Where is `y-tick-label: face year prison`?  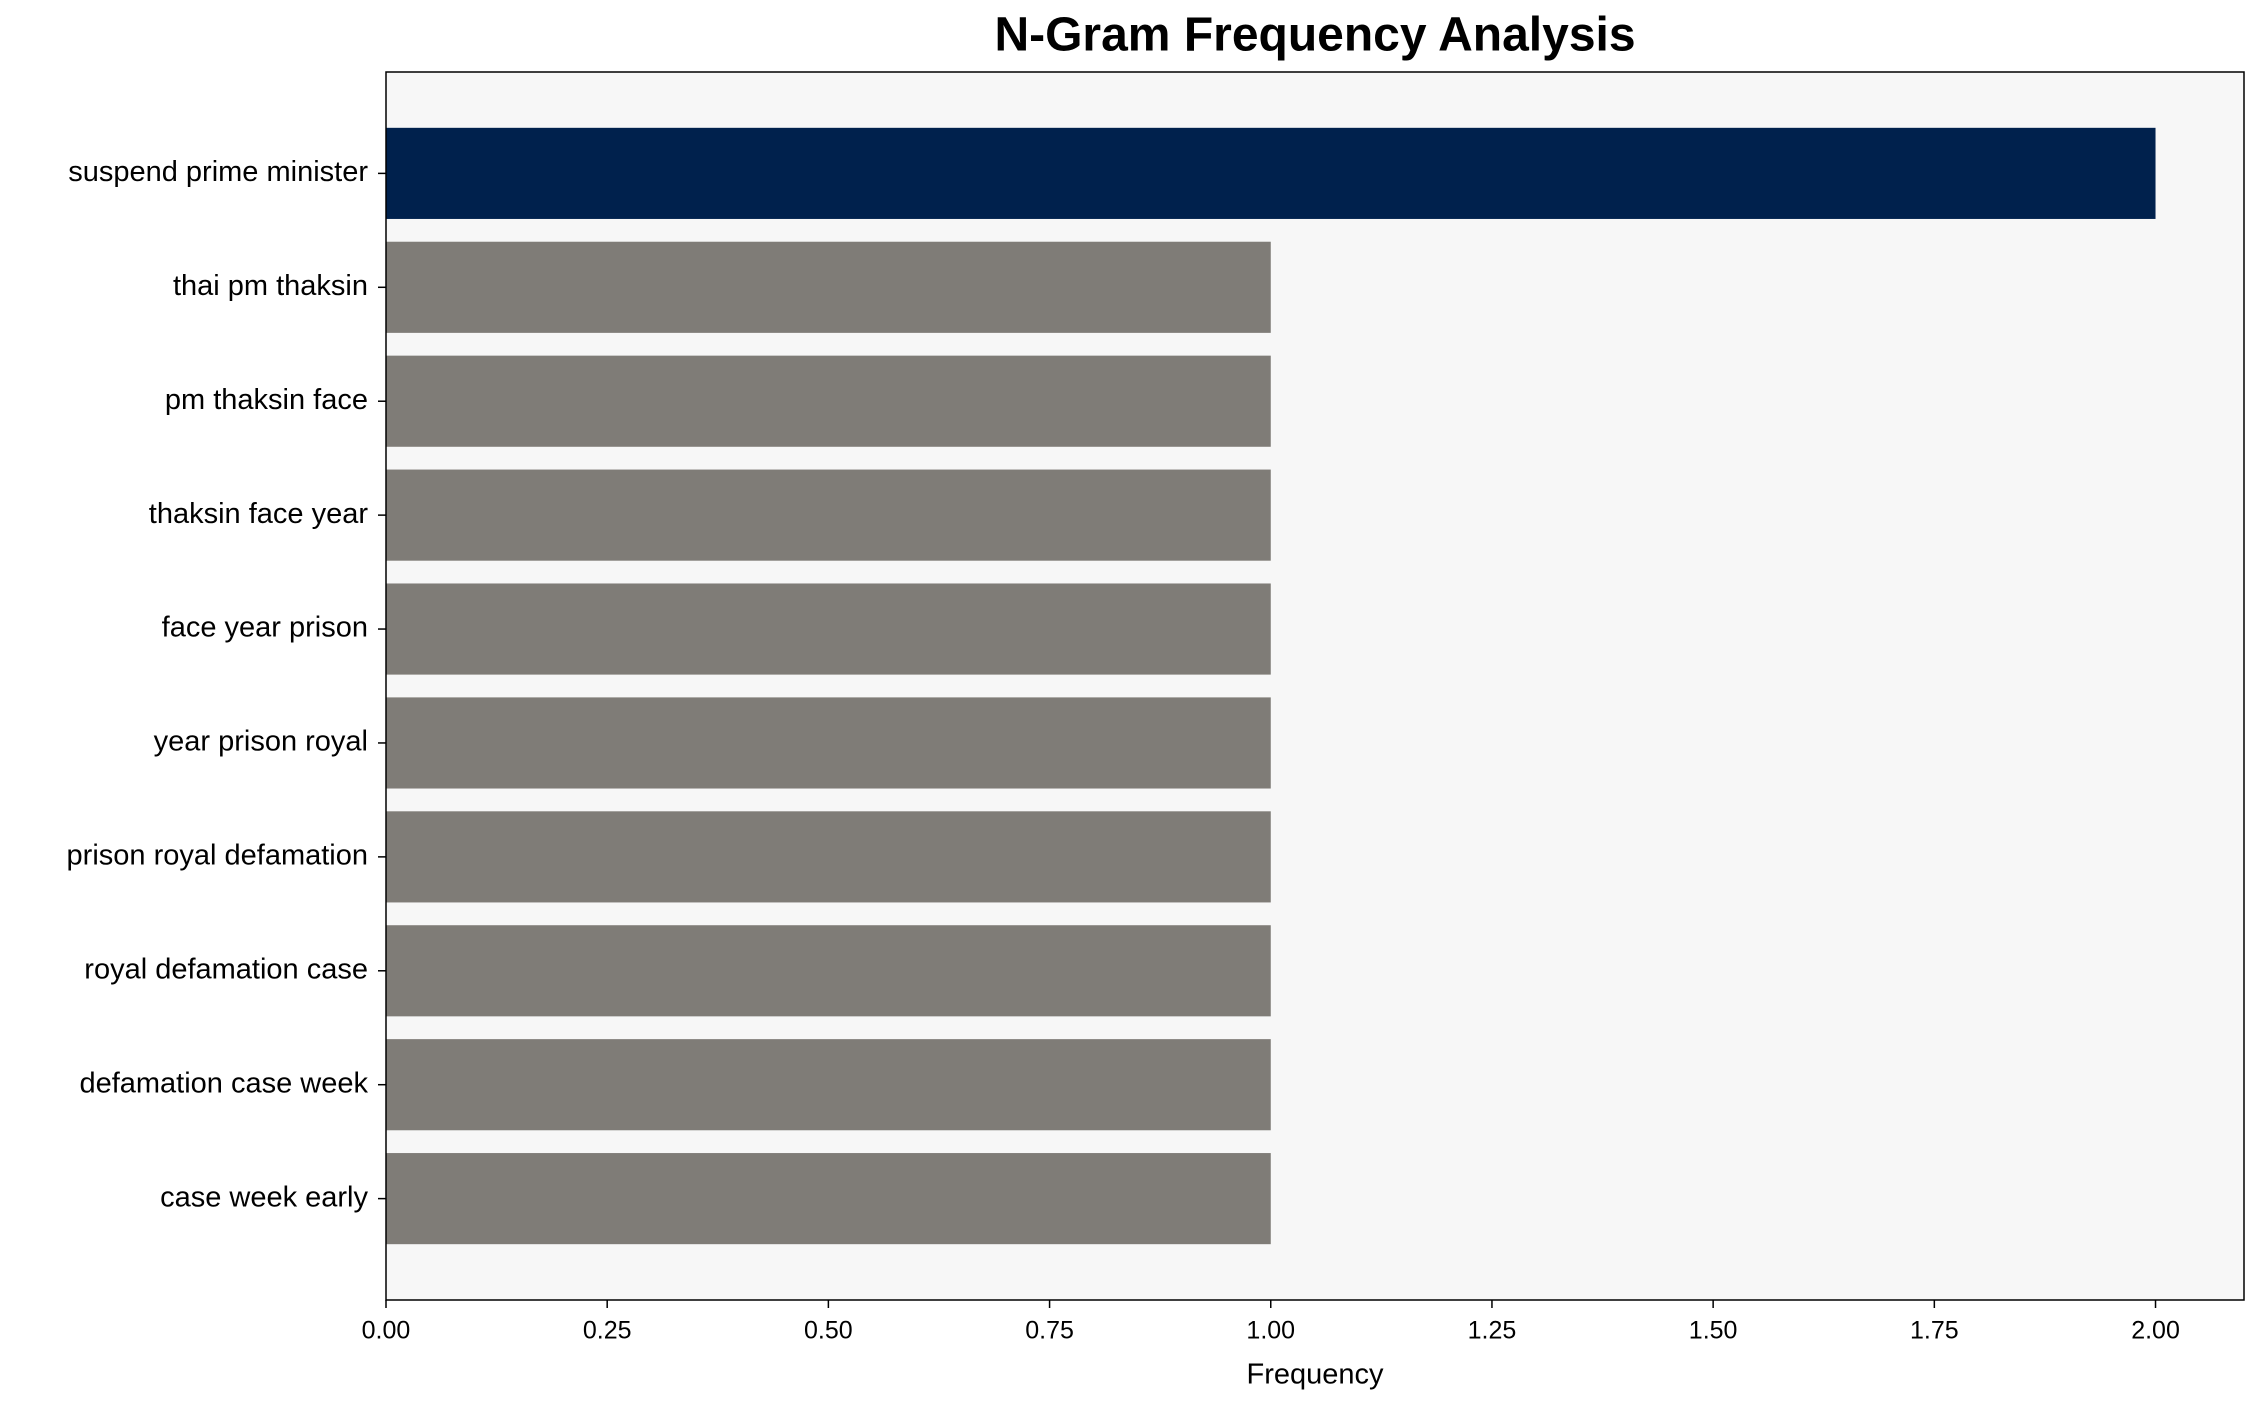
y-tick-label: face year prison is located at coordinates (265, 628).